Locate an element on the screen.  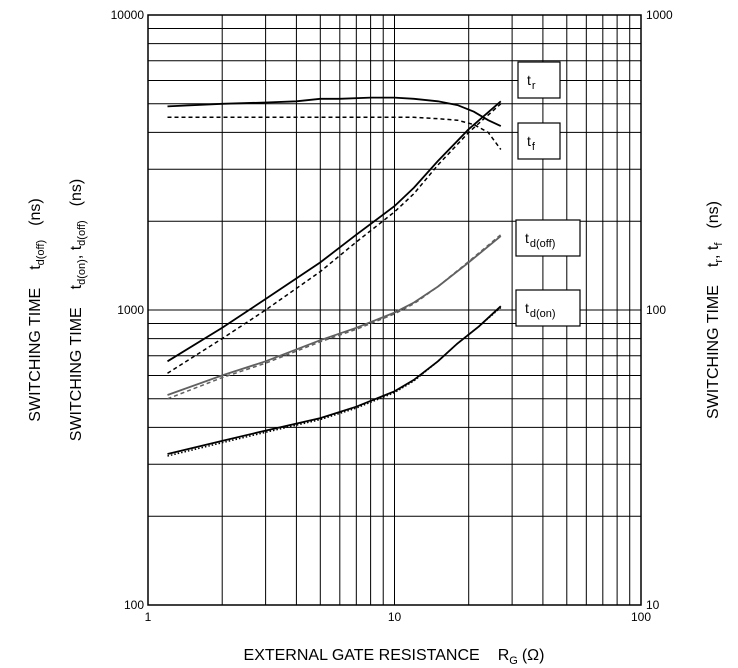
y-left-tick-label: 10000 is located at coordinates (128, 15).